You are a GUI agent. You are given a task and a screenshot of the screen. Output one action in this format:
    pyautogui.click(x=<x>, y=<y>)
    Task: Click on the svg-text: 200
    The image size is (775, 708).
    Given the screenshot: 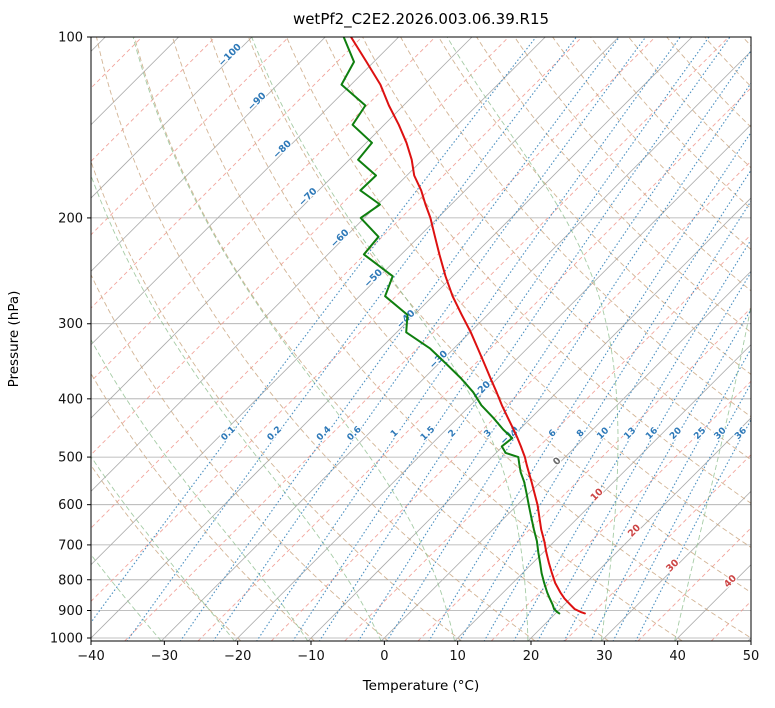 What is the action you would take?
    pyautogui.click(x=70, y=218)
    